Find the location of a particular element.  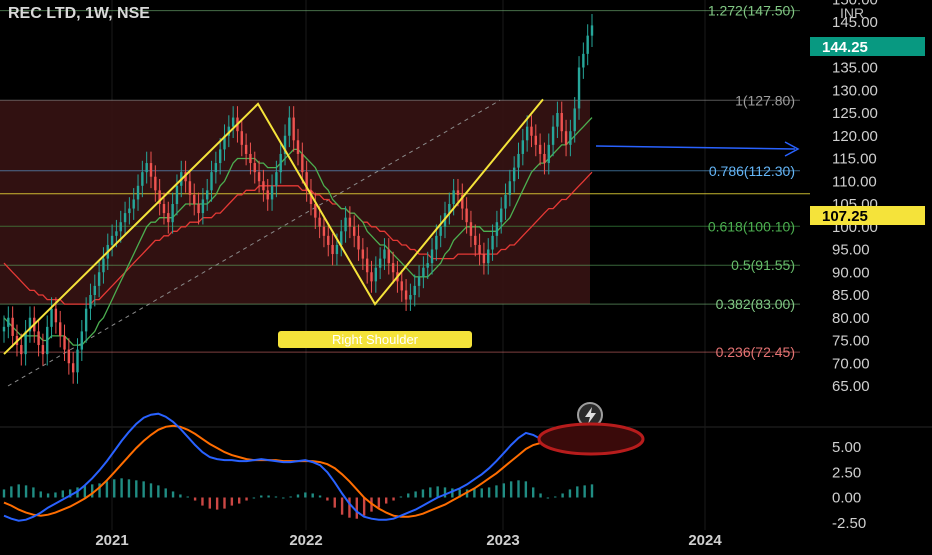

fib-label: 0.786(112.30) is located at coordinates (752, 171).